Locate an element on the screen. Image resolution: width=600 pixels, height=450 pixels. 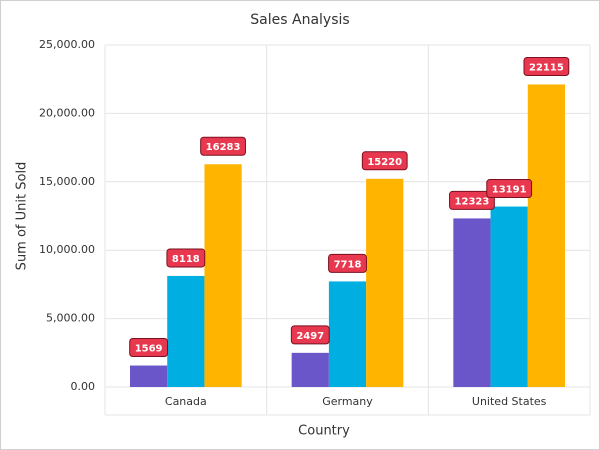
y-tick-label: 20,000.00 is located at coordinates (67, 112).